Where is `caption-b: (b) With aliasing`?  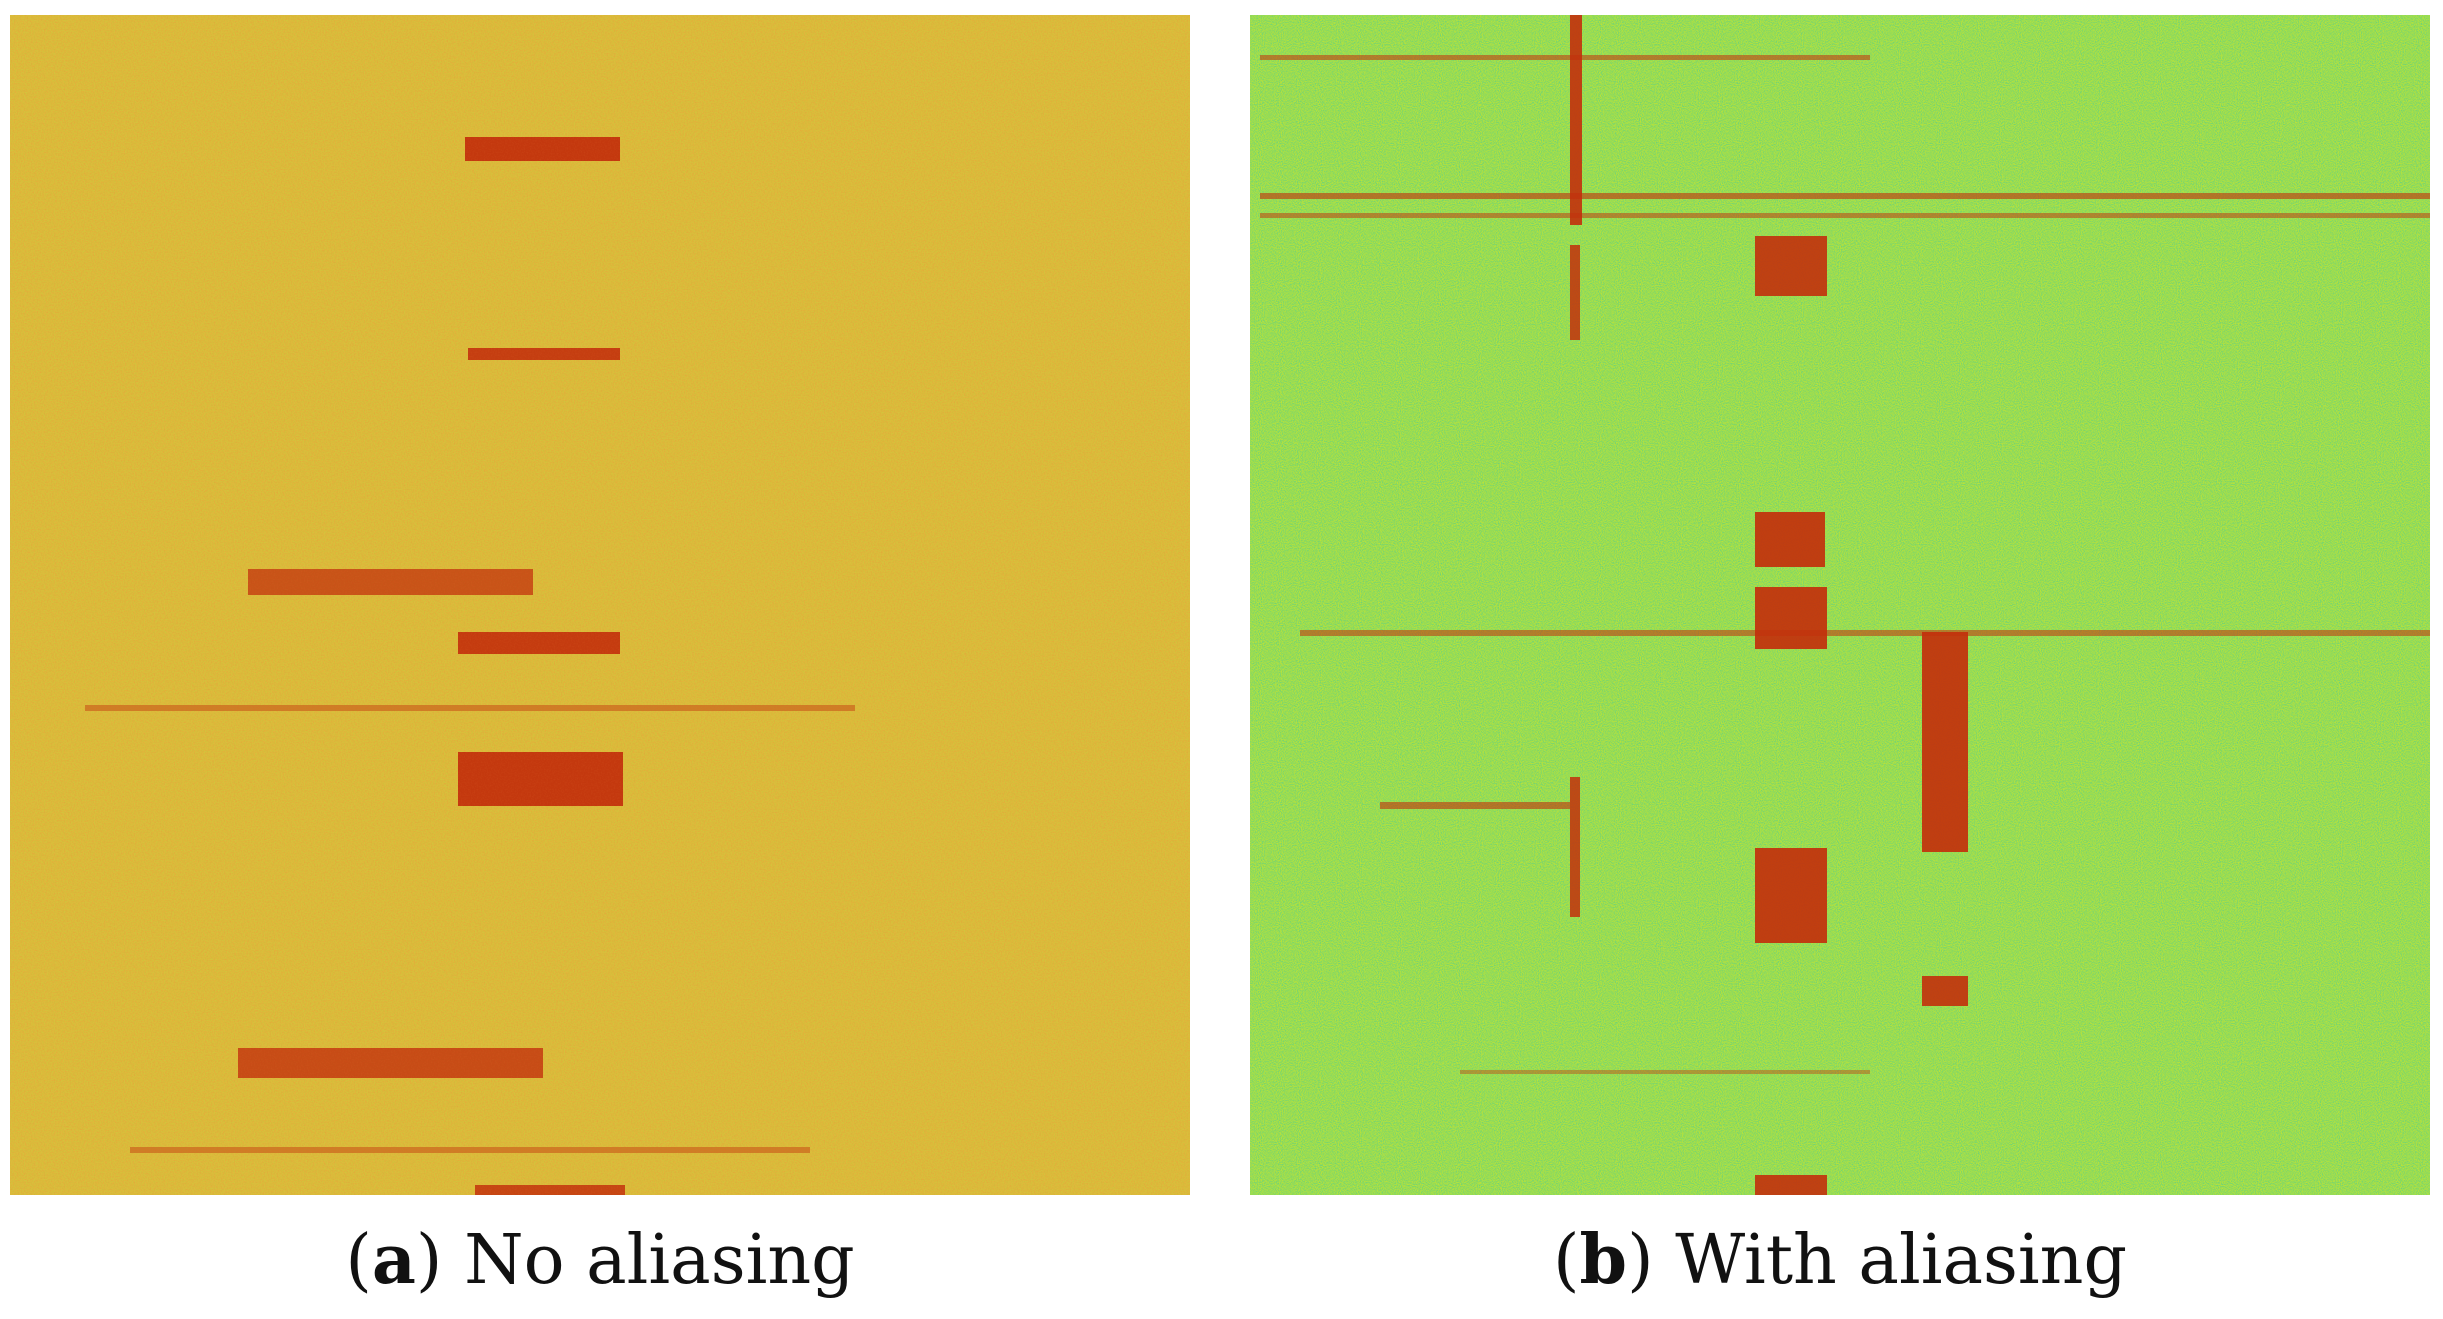 caption-b: (b) With aliasing is located at coordinates (1840, 1260).